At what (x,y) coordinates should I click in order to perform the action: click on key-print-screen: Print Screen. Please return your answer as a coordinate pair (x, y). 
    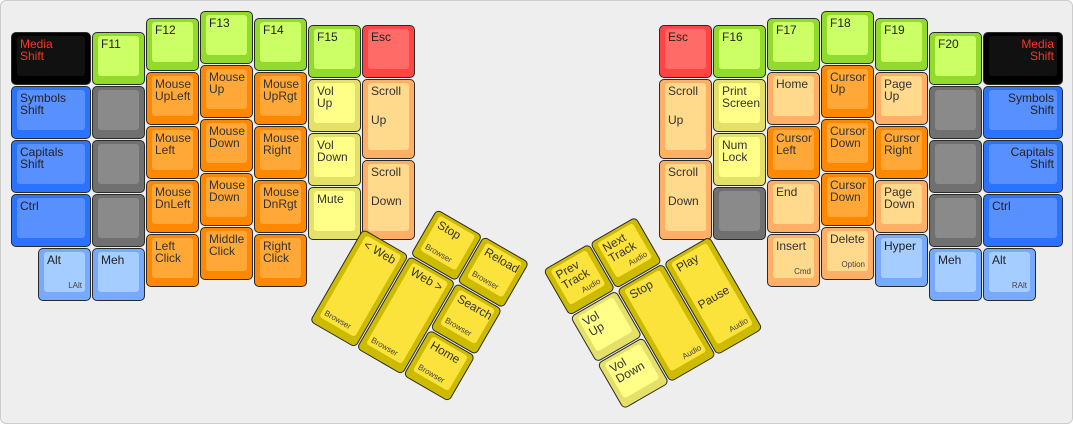
    Looking at the image, I should click on (739, 105).